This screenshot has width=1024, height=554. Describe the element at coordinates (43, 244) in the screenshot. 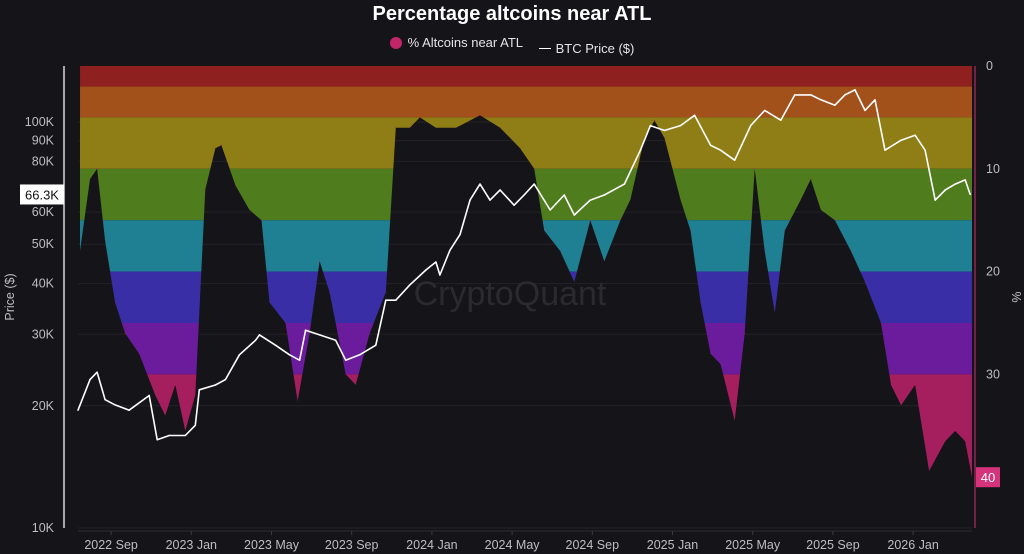

I see `y-left-tick-label: 50K` at that location.